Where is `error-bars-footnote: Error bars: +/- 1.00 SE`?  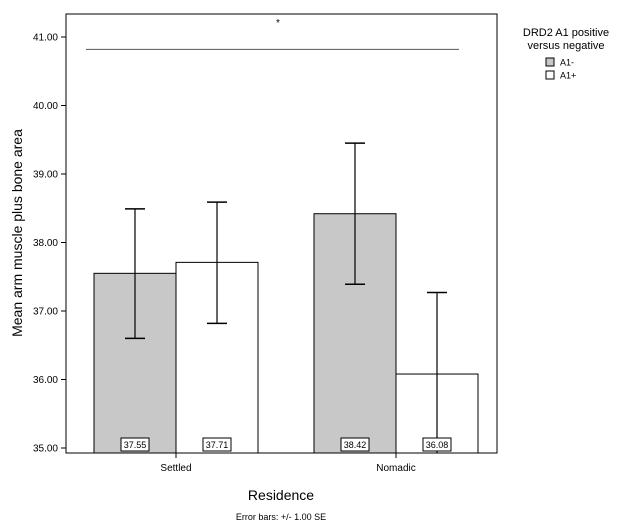 error-bars-footnote: Error bars: +/- 1.00 SE is located at coordinates (281, 517).